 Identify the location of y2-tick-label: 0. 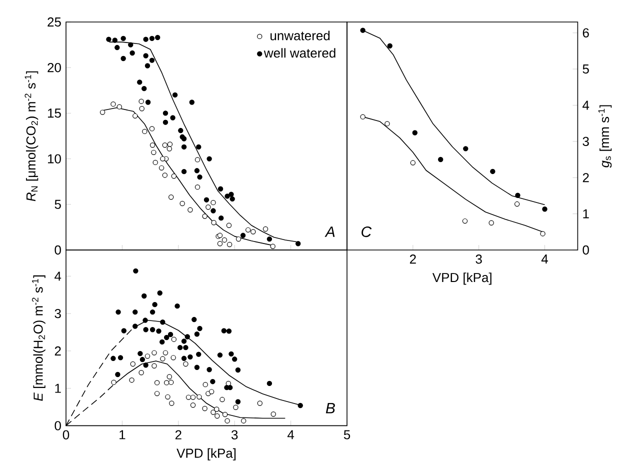
(585, 250).